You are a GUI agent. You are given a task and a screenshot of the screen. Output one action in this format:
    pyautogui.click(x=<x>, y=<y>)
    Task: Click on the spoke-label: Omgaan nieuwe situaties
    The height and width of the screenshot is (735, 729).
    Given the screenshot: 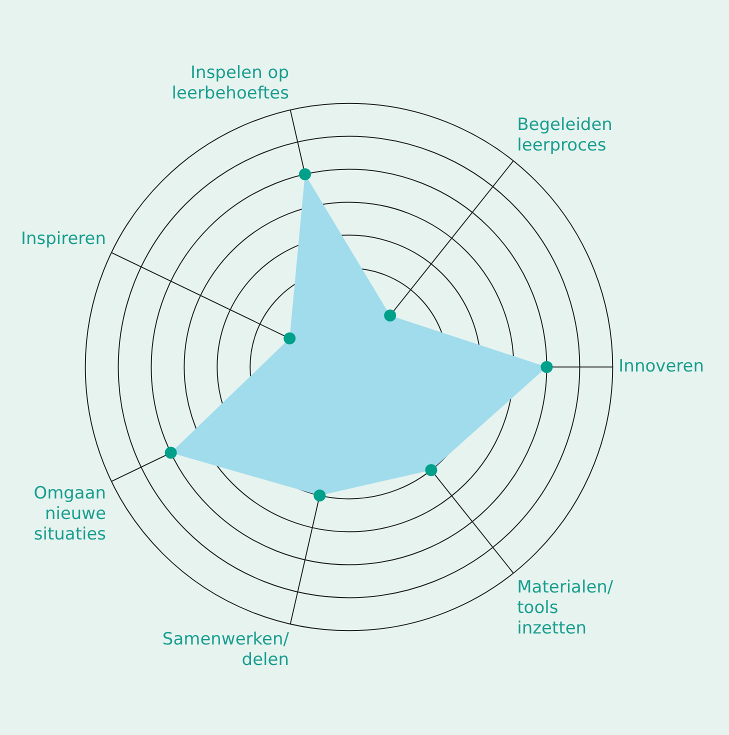 What is the action you would take?
    pyautogui.click(x=70, y=514)
    